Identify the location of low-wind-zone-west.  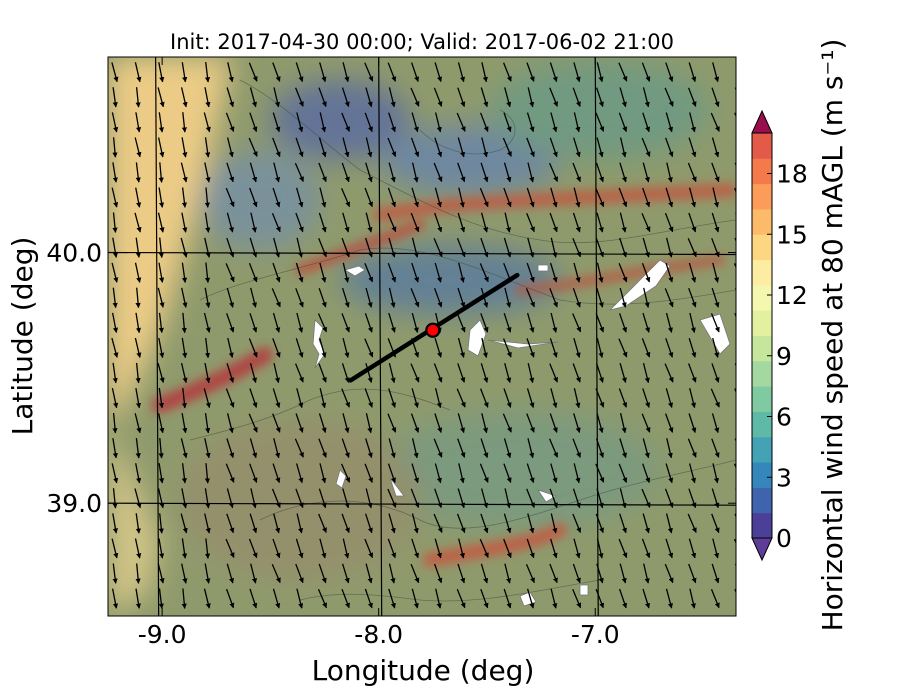
(260, 200).